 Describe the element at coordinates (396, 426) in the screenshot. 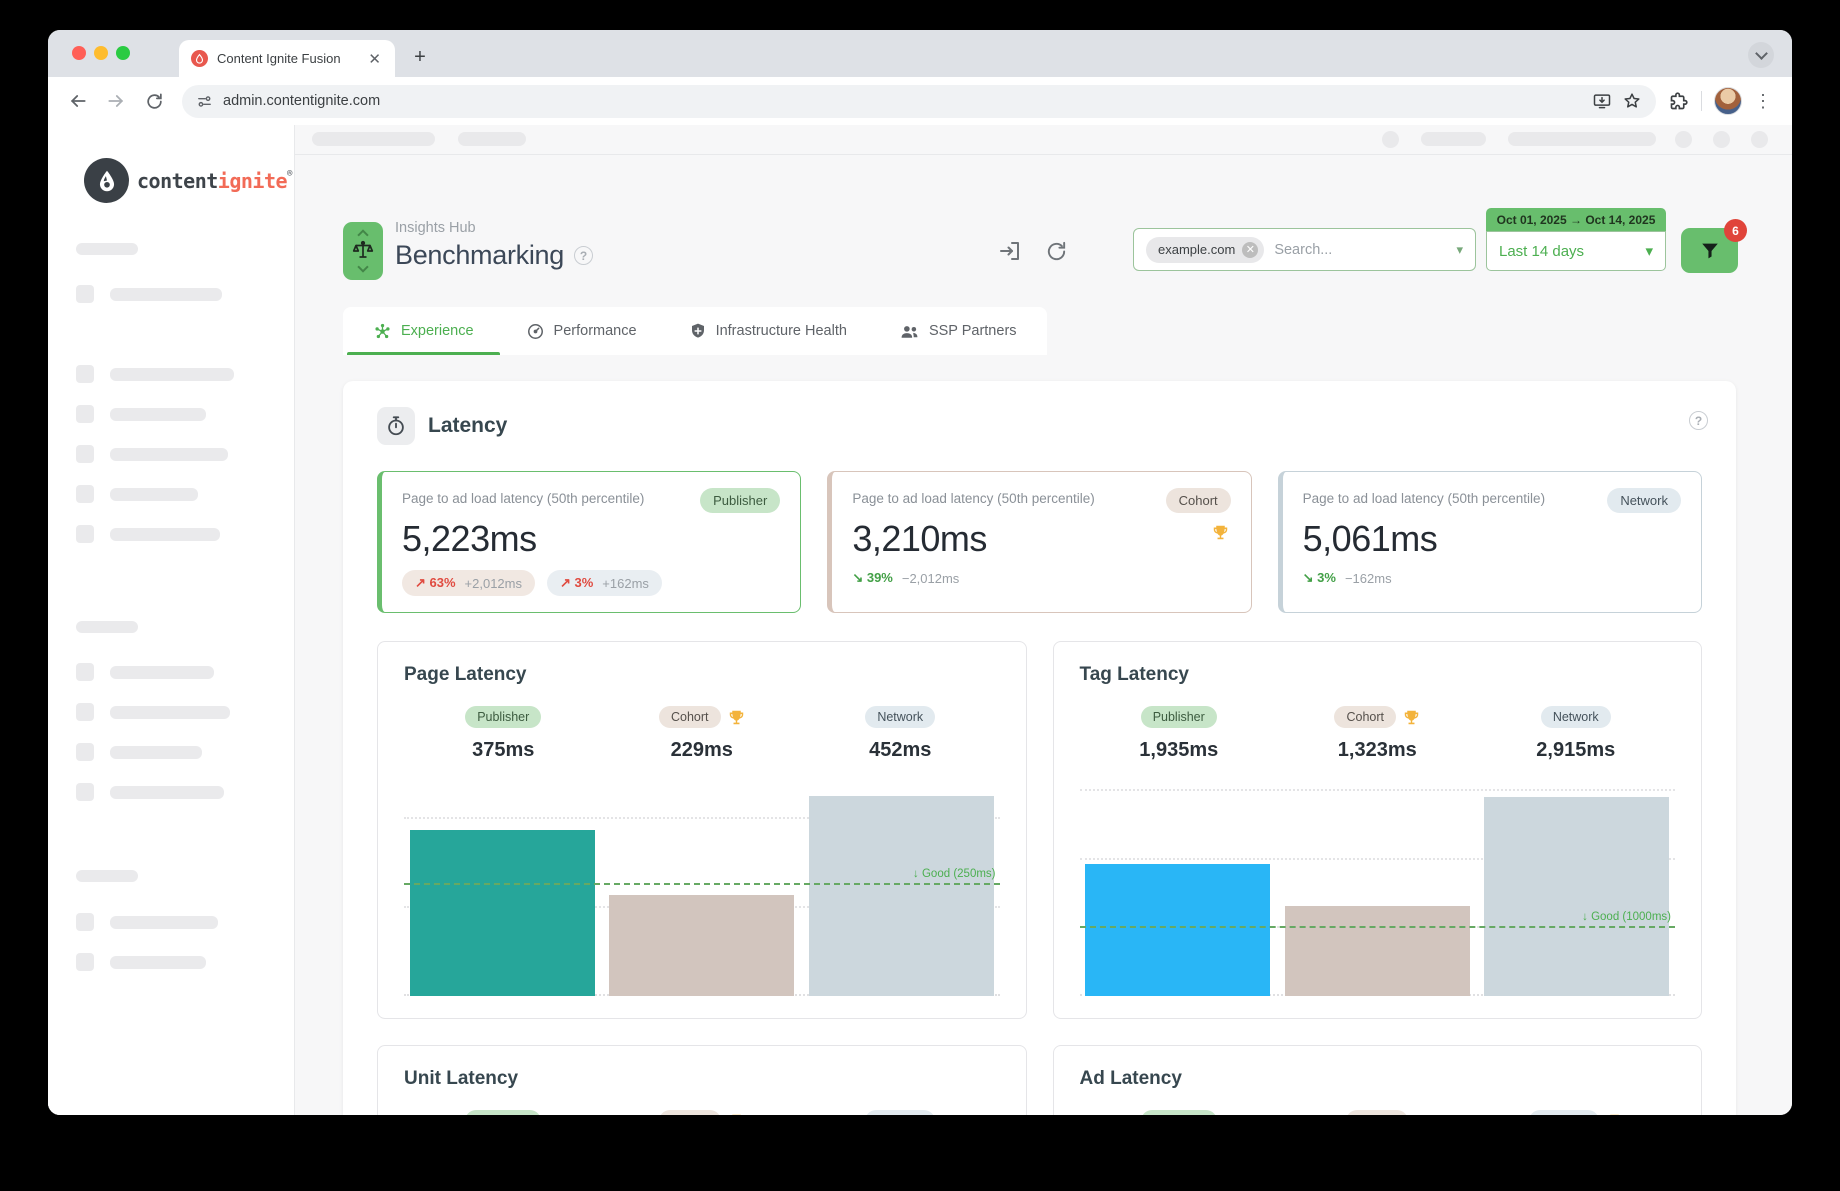

I see `stopwatch-icon` at that location.